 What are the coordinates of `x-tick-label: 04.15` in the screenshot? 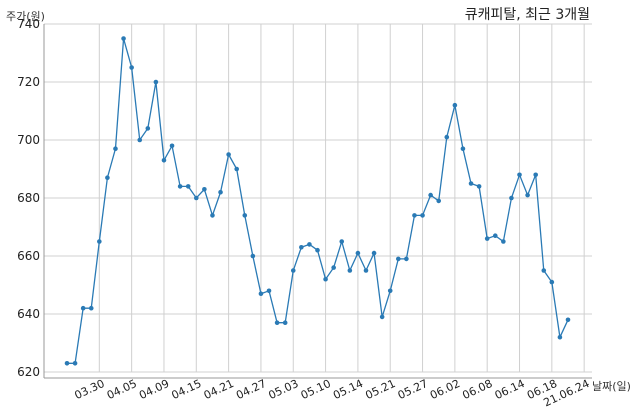 It's located at (187, 389).